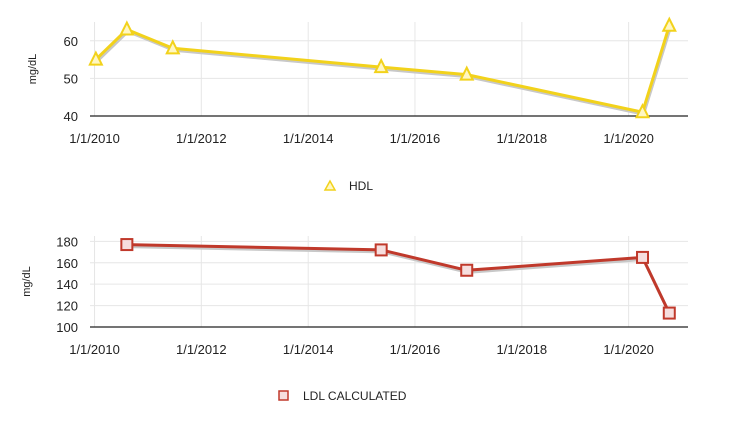 This screenshot has height=423, width=737. What do you see at coordinates (71, 41) in the screenshot?
I see `y-tick-label: 60` at bounding box center [71, 41].